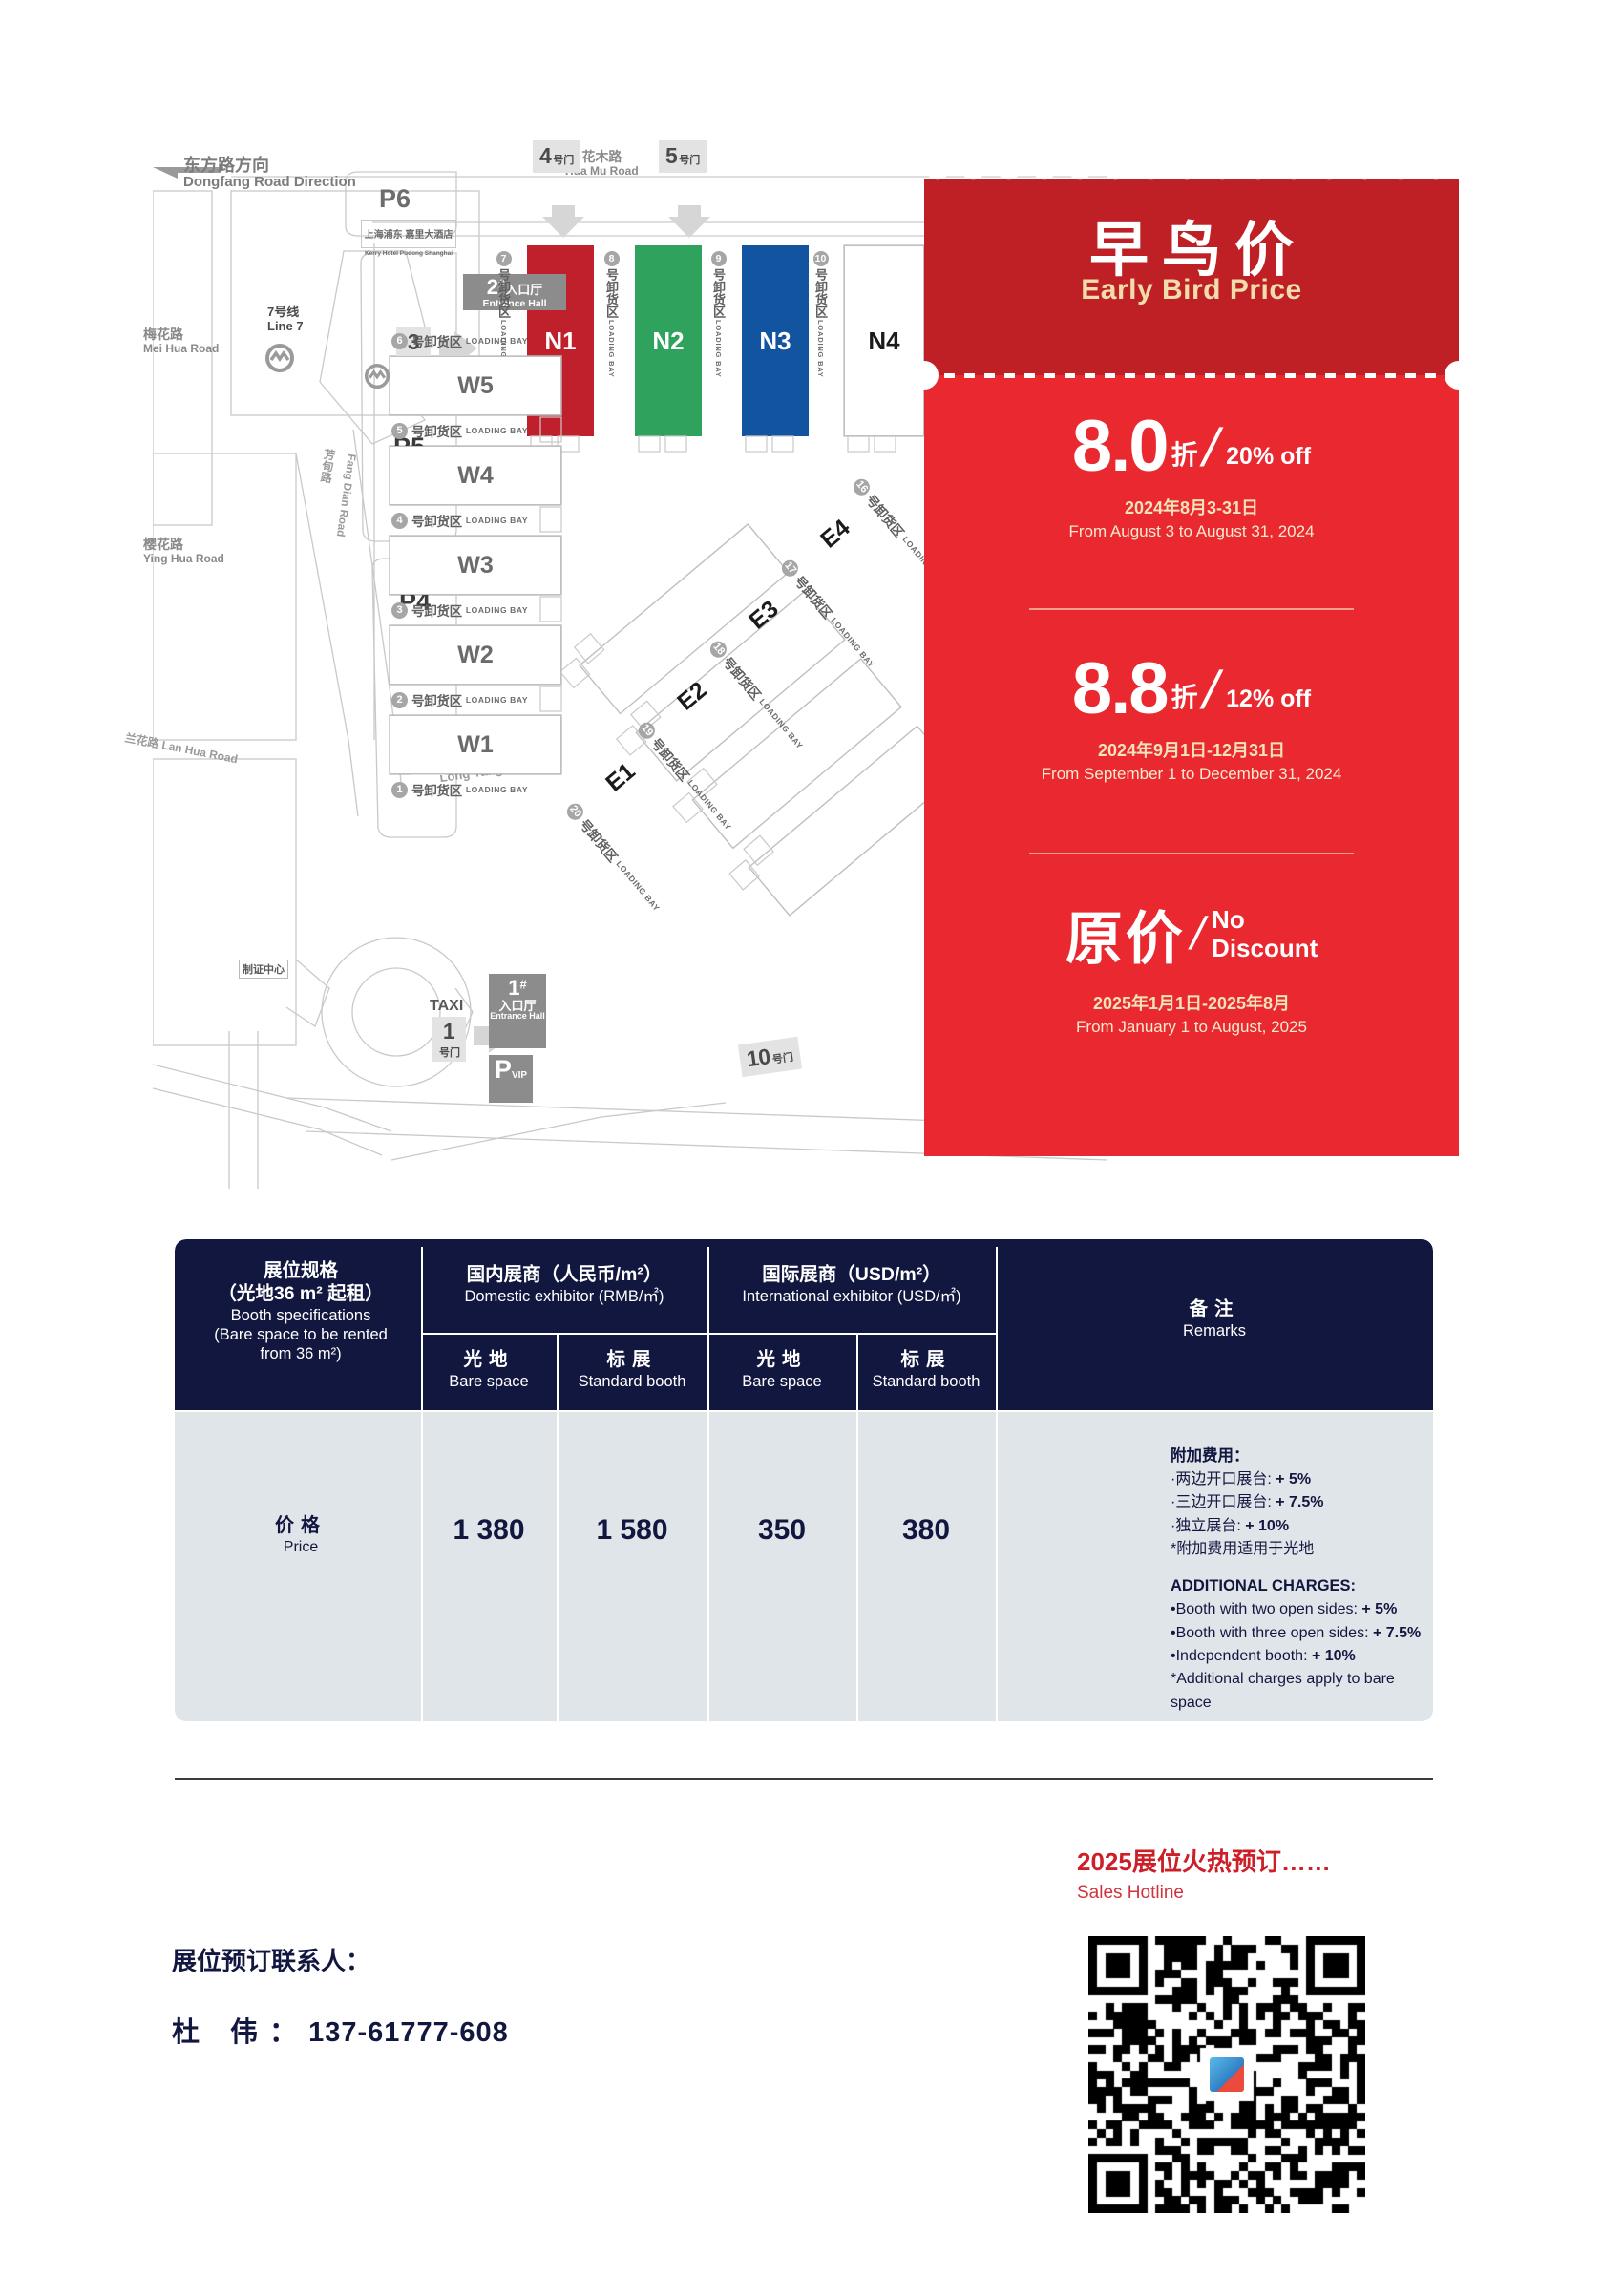 Image resolution: width=1624 pixels, height=2278 pixels. What do you see at coordinates (1296, 1632) in the screenshot?
I see `remarks-en-item-1: •Booth with three open sides: + 7.5%` at bounding box center [1296, 1632].